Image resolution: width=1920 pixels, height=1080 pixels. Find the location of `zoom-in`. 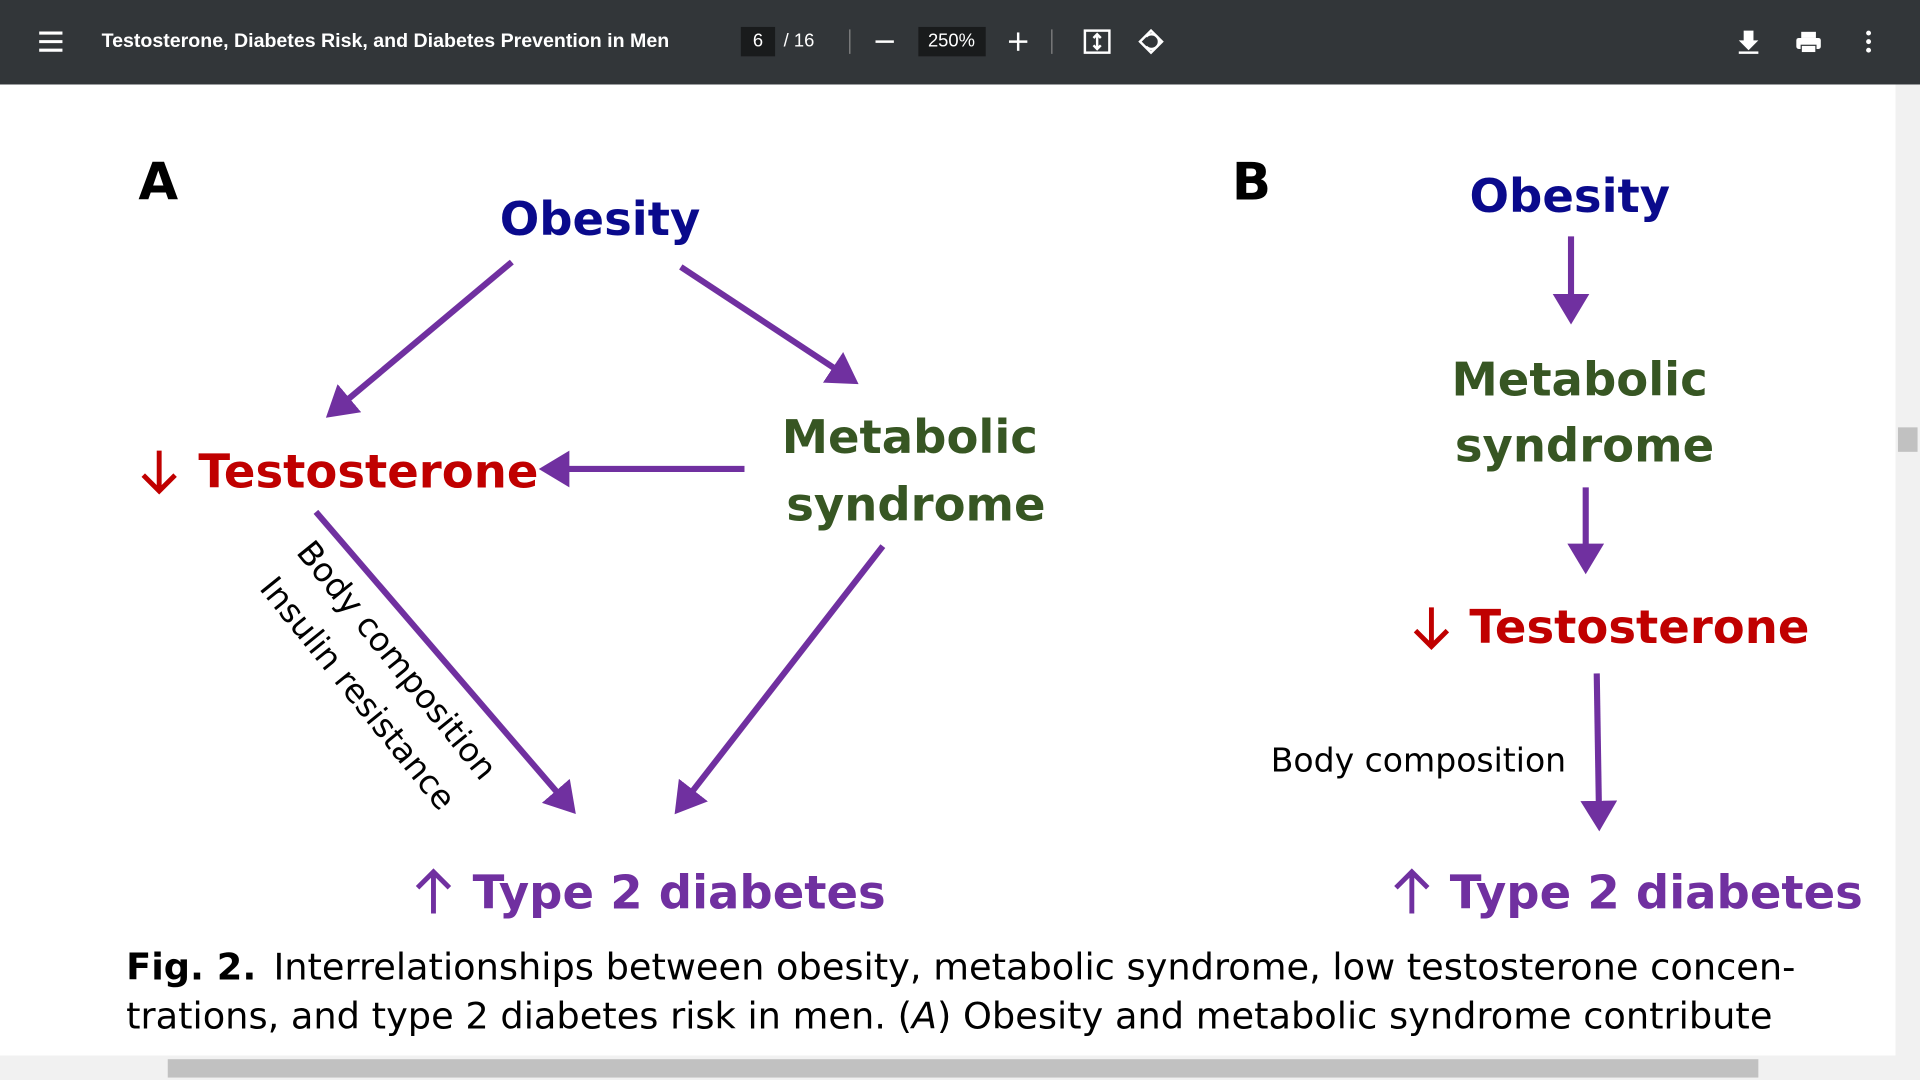

zoom-in is located at coordinates (1018, 41).